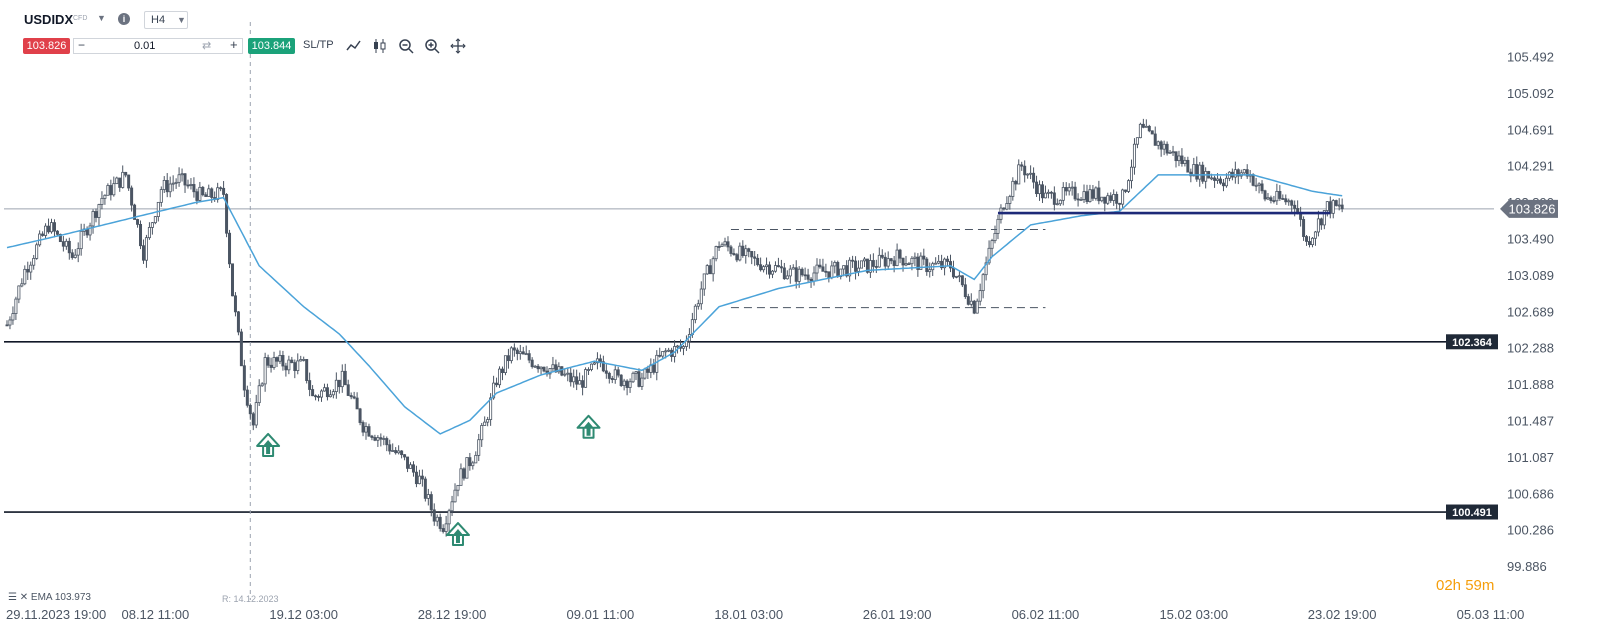  What do you see at coordinates (406, 46) in the screenshot?
I see `zoom-out-icon` at bounding box center [406, 46].